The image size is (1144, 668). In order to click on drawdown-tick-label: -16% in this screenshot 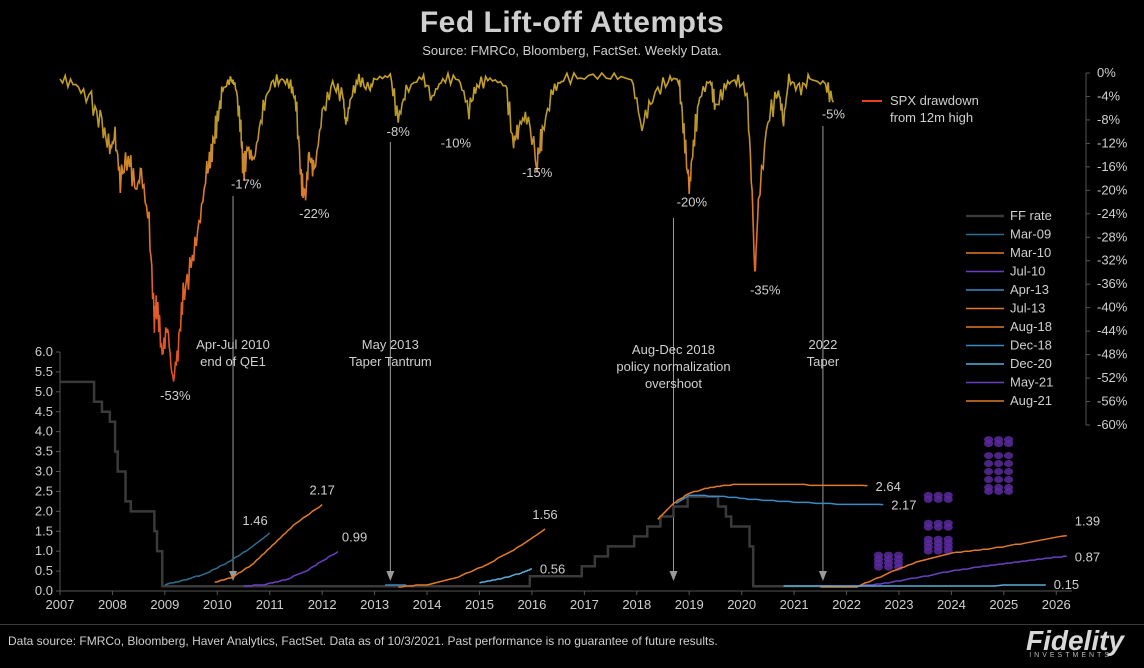, I will do `click(1112, 166)`.